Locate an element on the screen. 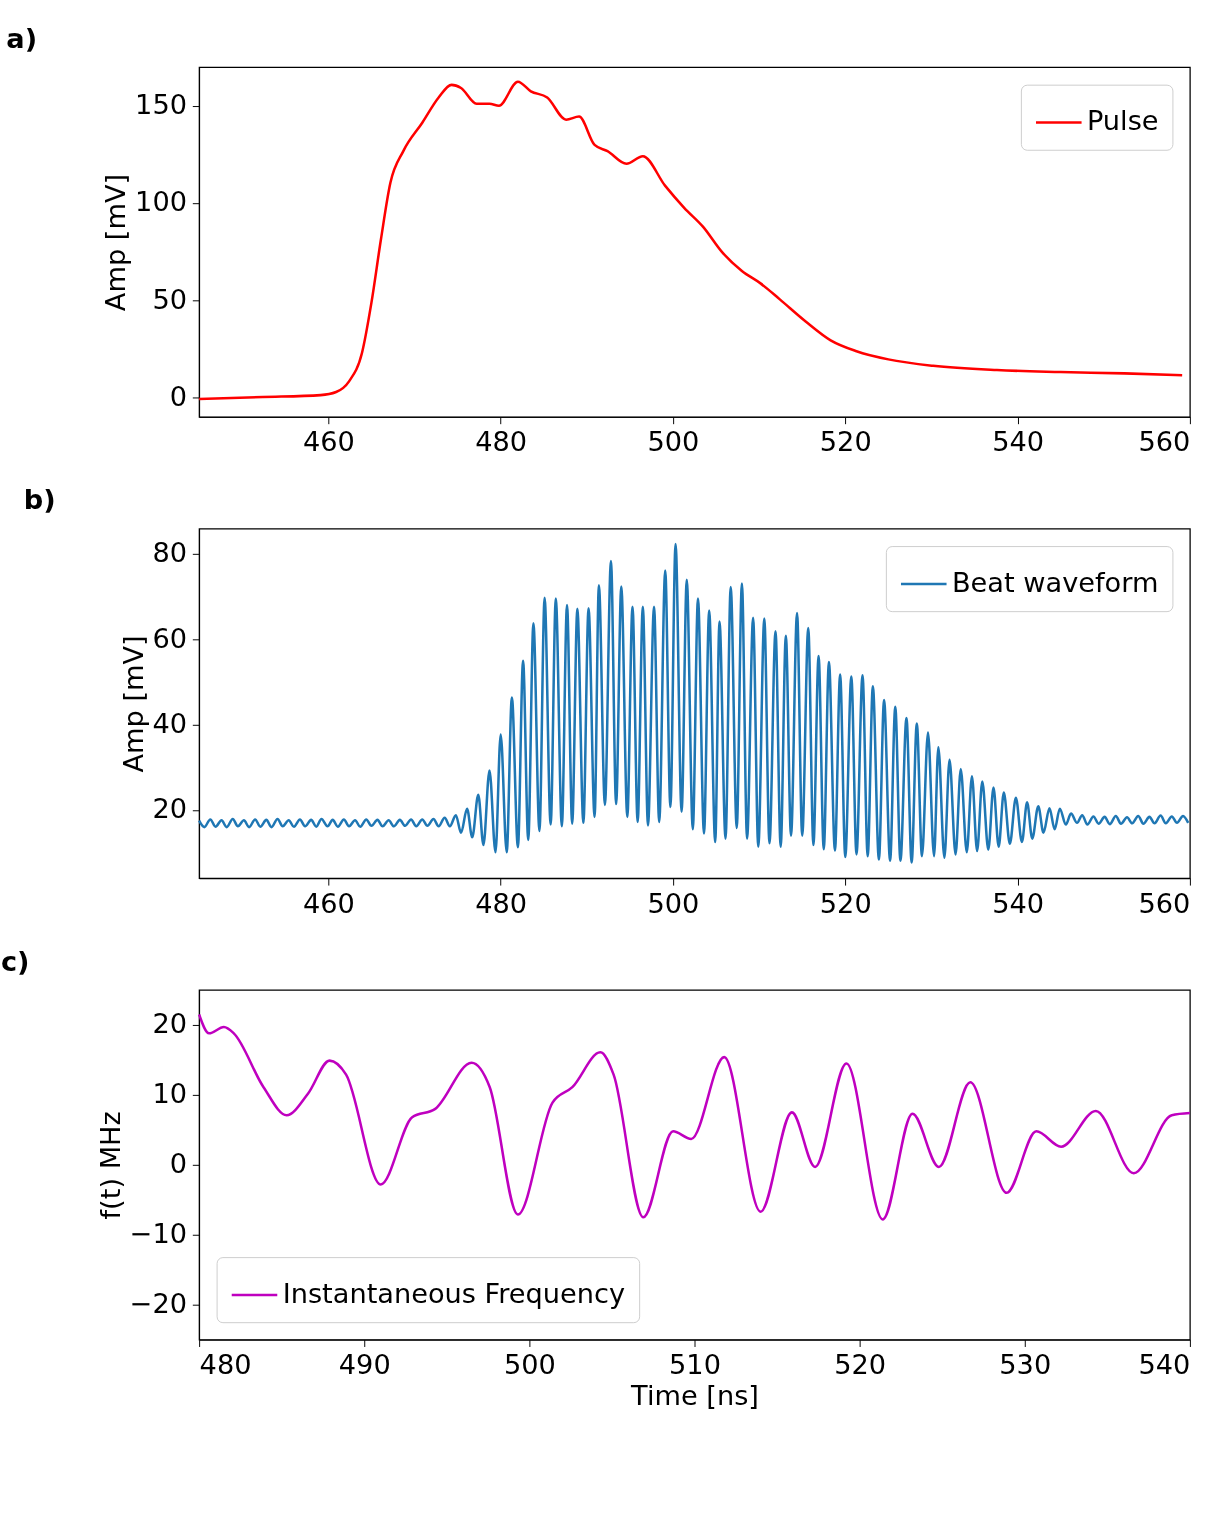 This screenshot has height=1516, width=1221. y-tick-label: 40 is located at coordinates (169, 724).